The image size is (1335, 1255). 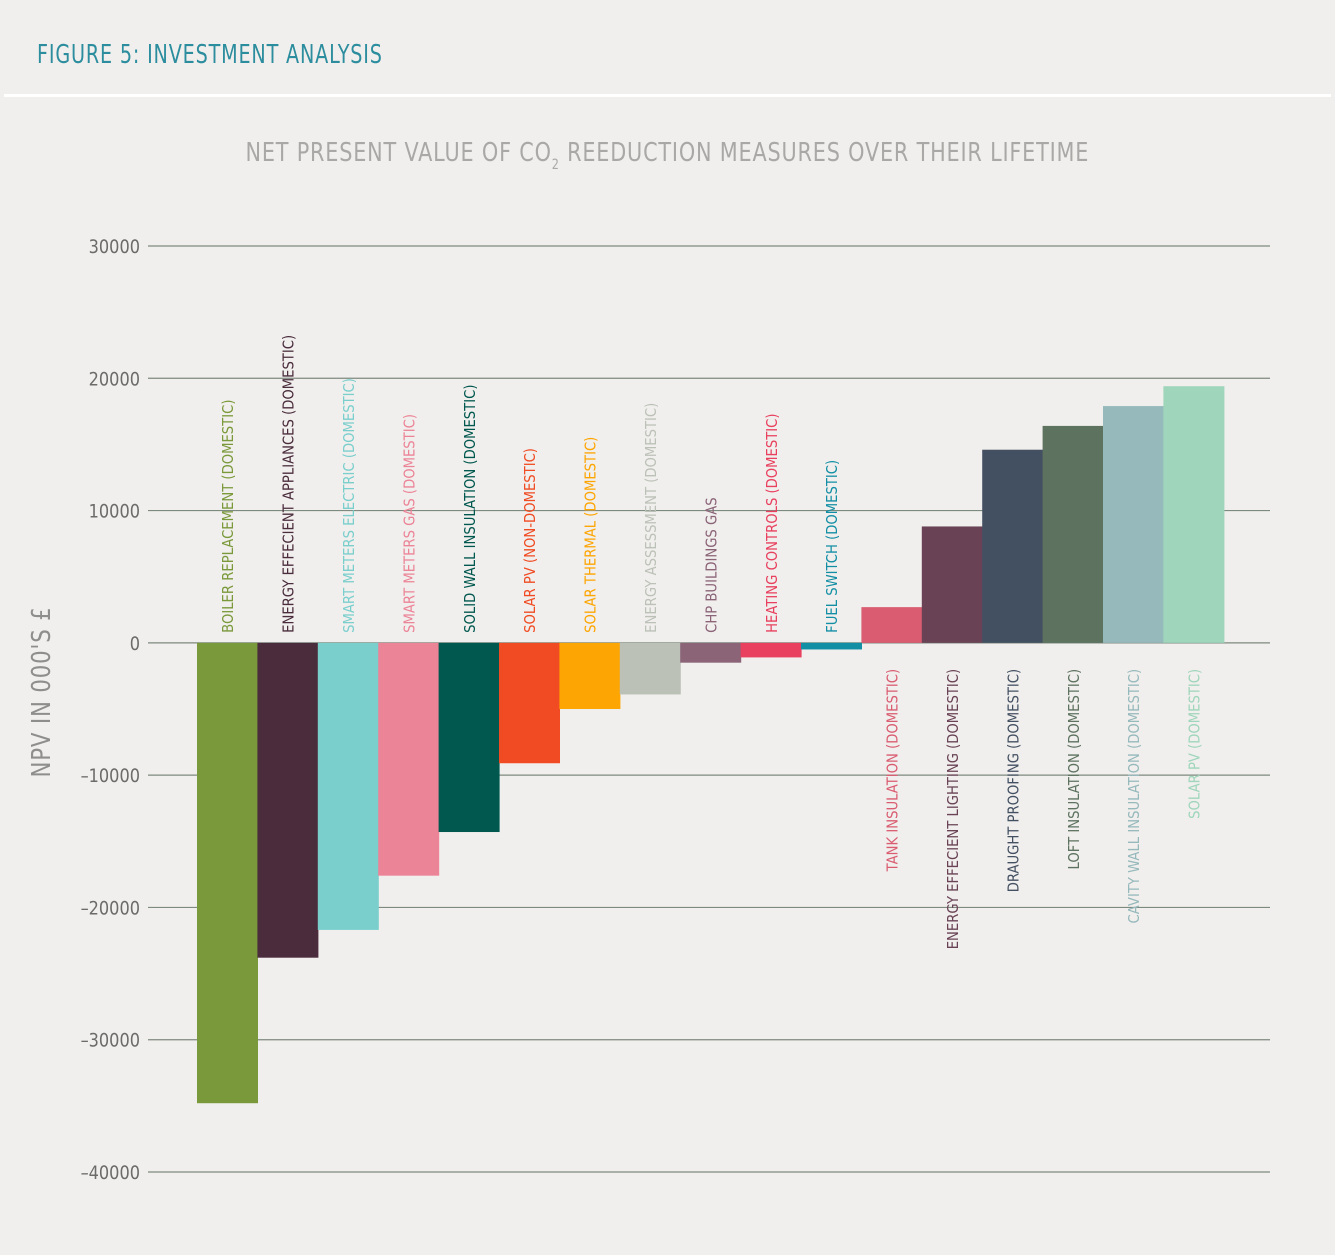 What do you see at coordinates (953, 809) in the screenshot?
I see `bar-label: ENERGY EFFECIENT LIGHTING (DOMESTIC)` at bounding box center [953, 809].